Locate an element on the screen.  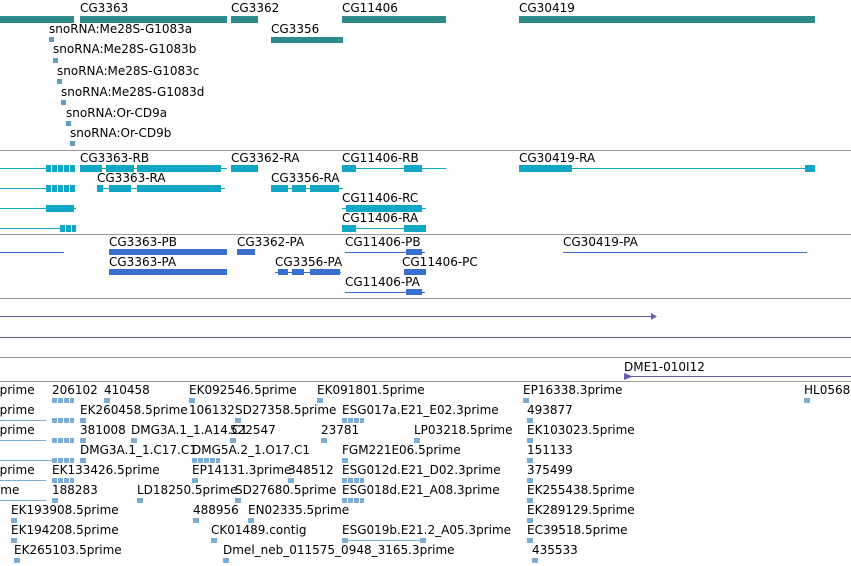
est-label: 410458 is located at coordinates (127, 390).